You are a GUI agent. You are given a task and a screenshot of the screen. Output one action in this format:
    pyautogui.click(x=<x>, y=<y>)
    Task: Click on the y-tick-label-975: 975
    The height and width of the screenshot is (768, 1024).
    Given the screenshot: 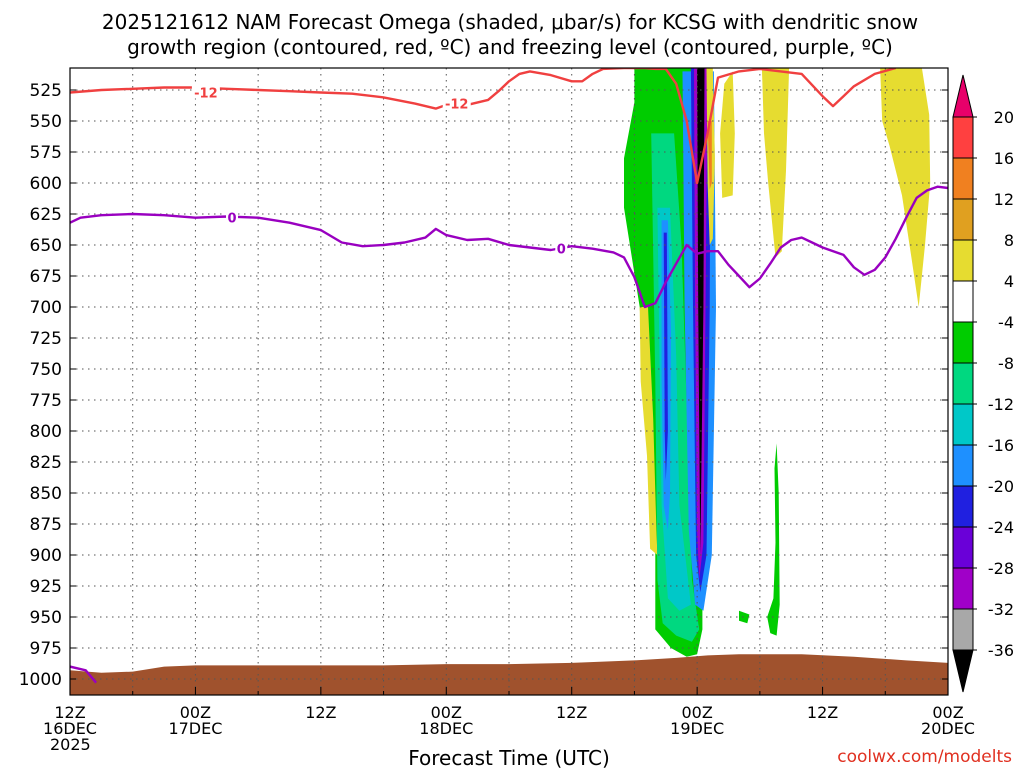 What is the action you would take?
    pyautogui.click(x=46, y=649)
    